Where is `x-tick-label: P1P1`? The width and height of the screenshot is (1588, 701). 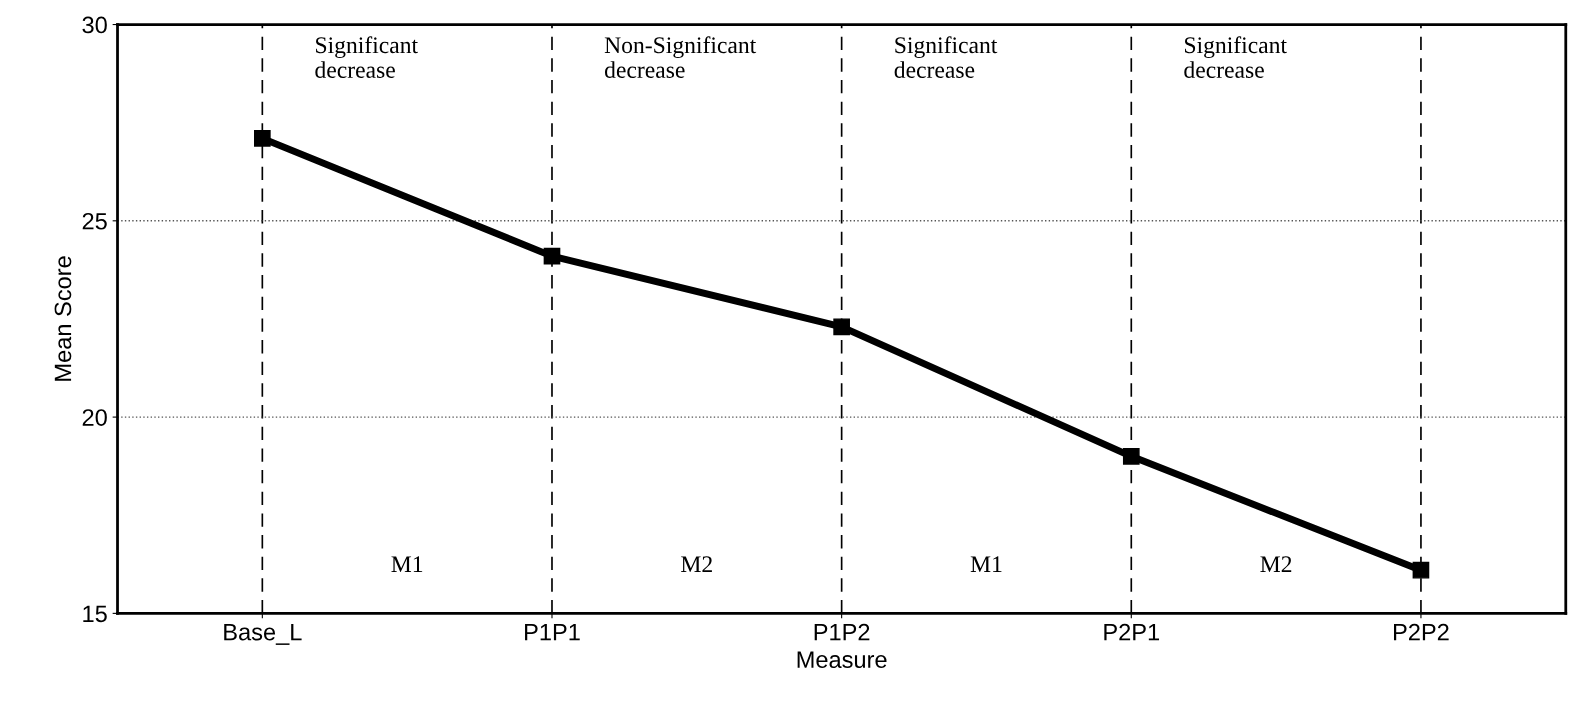 x-tick-label: P1P1 is located at coordinates (552, 632).